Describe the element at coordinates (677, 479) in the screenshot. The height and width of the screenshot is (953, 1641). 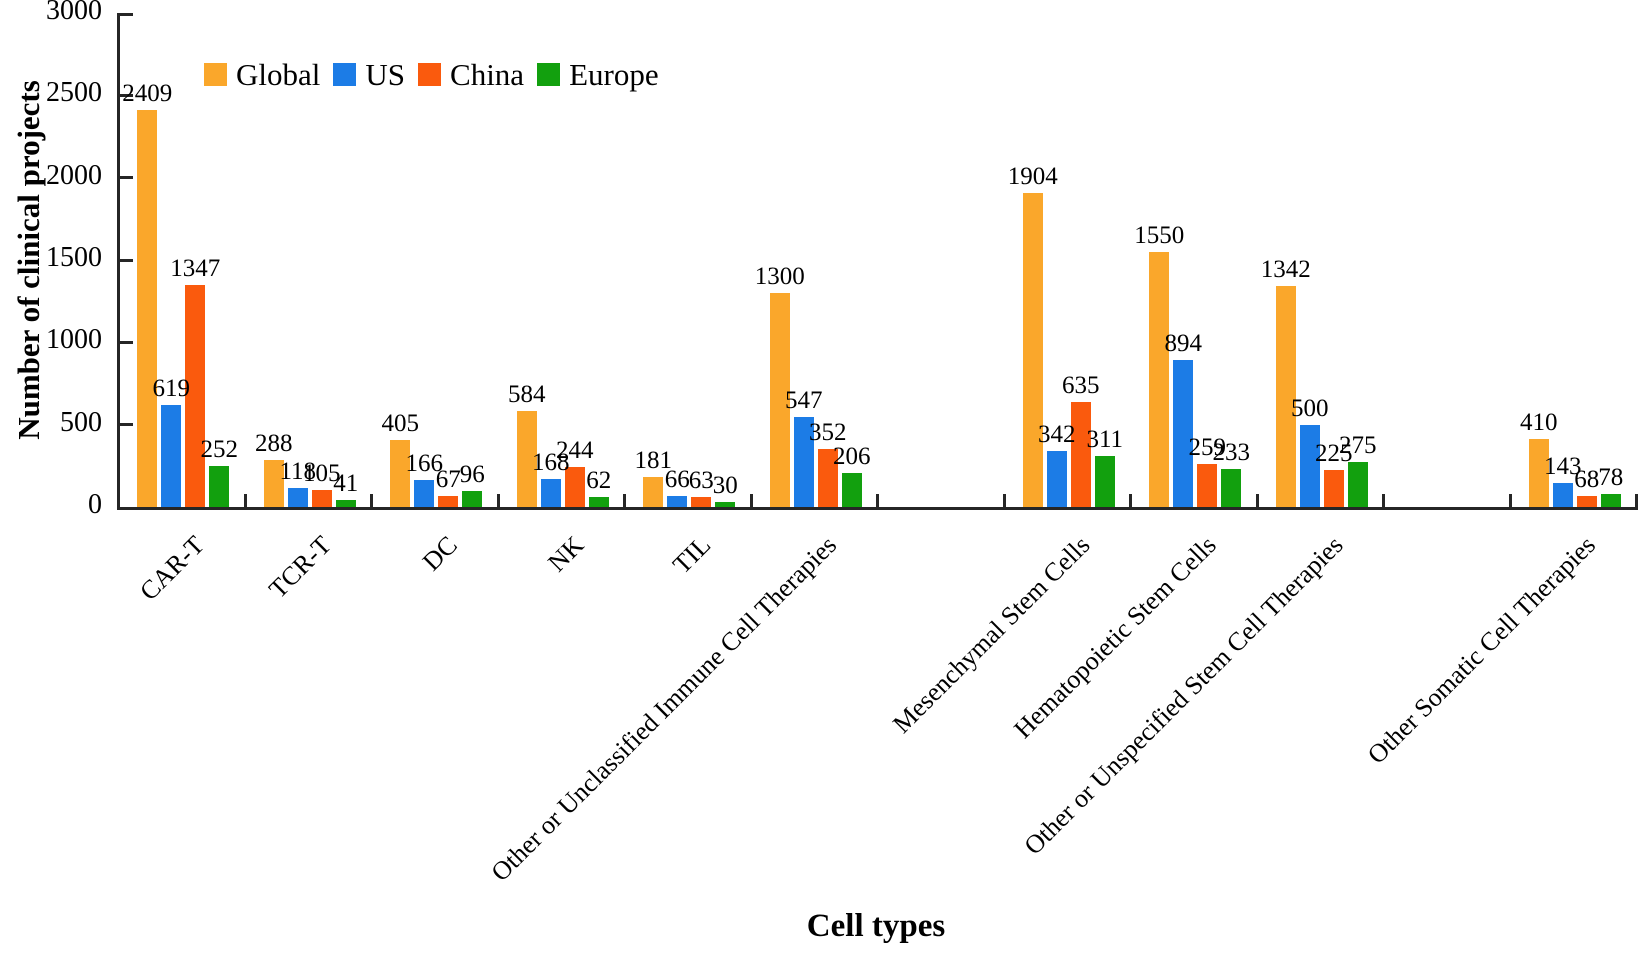
I see `bar-value-label-us-til: 66` at that location.